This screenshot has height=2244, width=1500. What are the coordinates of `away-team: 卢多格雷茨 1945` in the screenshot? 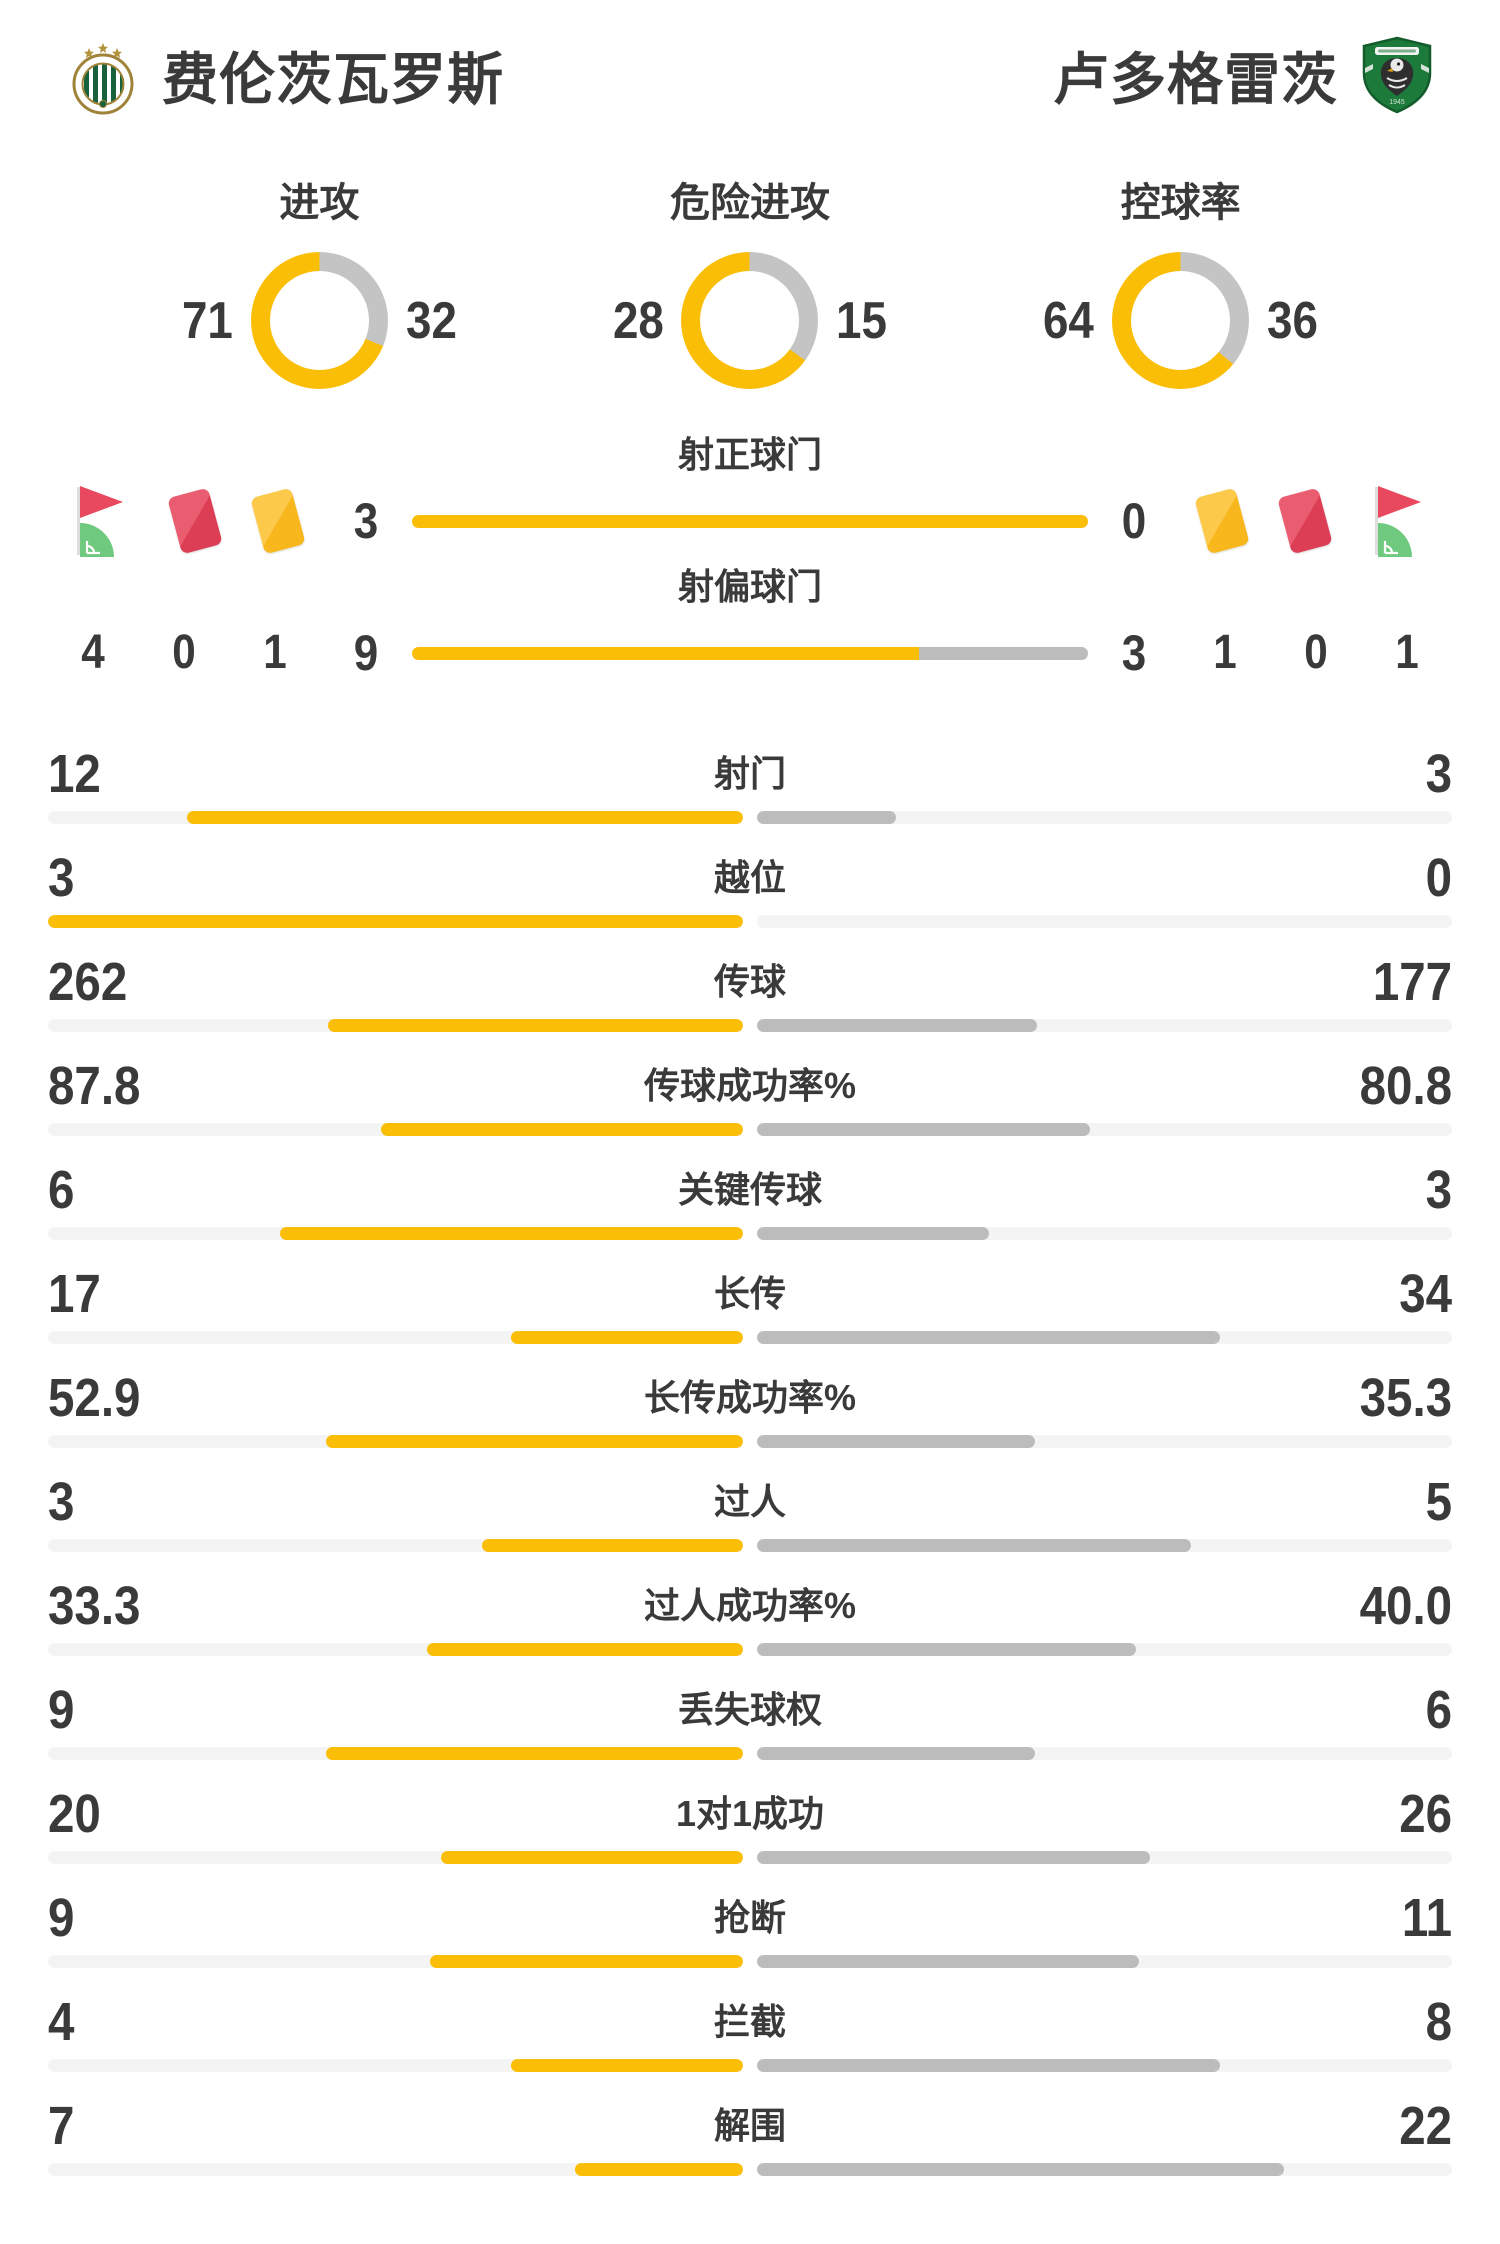 It's located at (1245, 75).